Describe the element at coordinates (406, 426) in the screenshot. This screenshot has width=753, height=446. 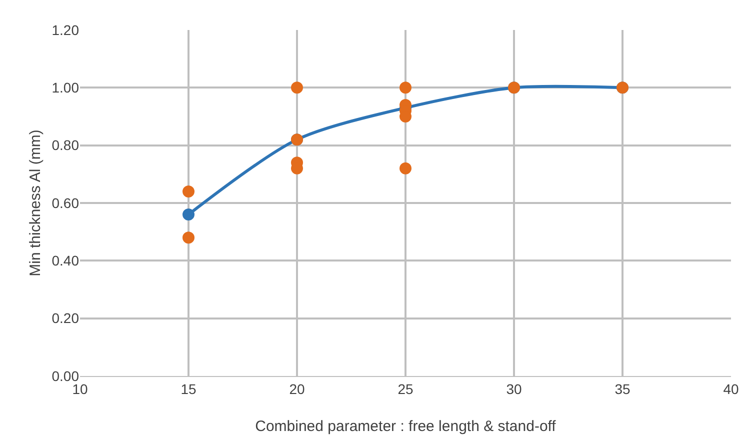
I see `x-axis-title: Combined parameter : free length & stand-off` at that location.